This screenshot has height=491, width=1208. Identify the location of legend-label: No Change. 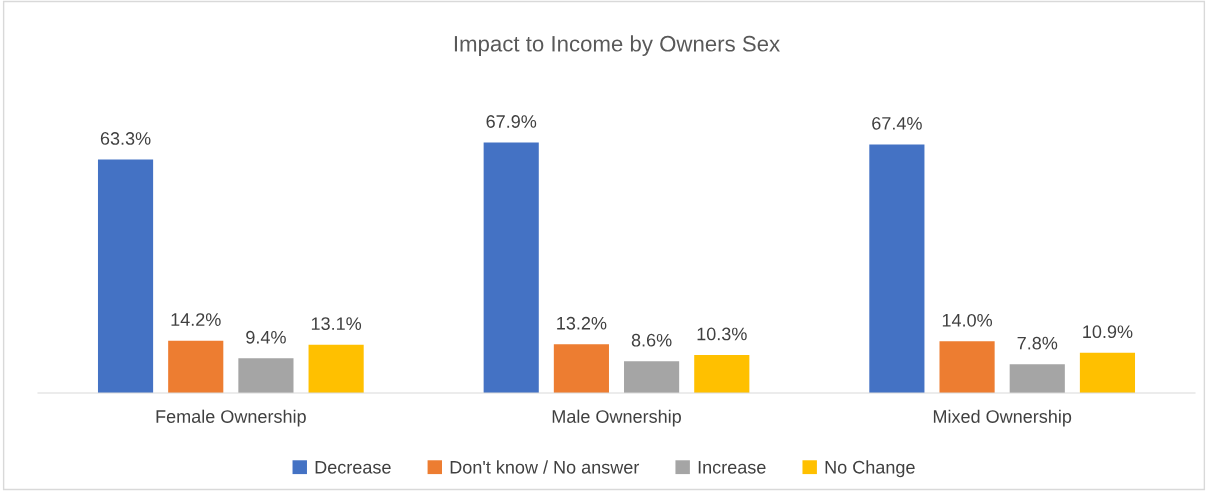
(870, 469).